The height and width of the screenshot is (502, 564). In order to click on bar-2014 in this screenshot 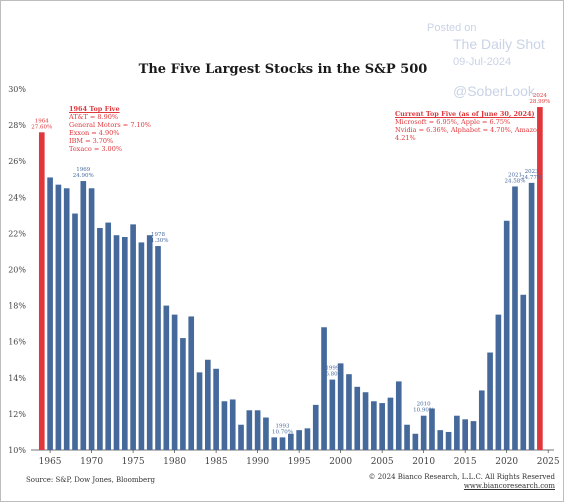, I will do `click(457, 432)`.